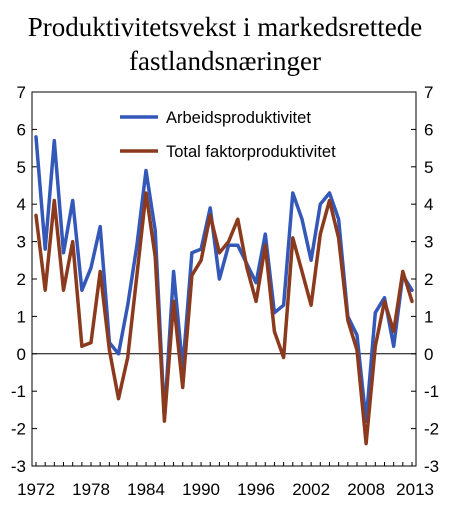 Image resolution: width=450 pixels, height=518 pixels. What do you see at coordinates (256, 489) in the screenshot?
I see `x-tick-label: 1996` at bounding box center [256, 489].